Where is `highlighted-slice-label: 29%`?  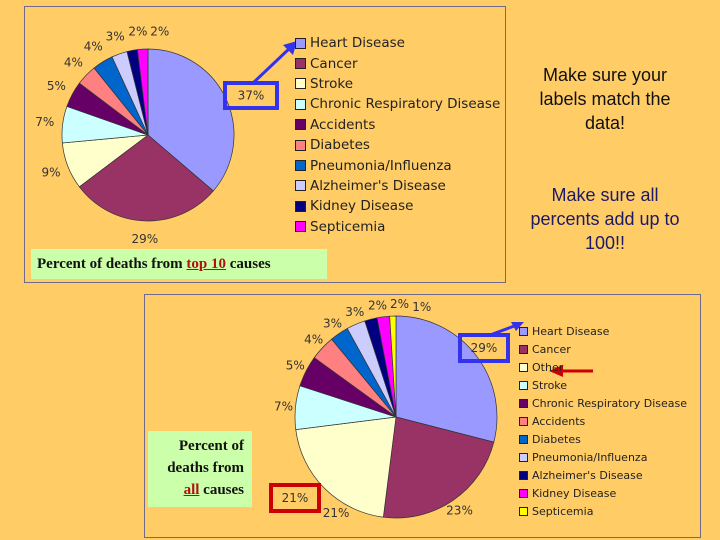
highlighted-slice-label: 29% is located at coordinates (484, 348).